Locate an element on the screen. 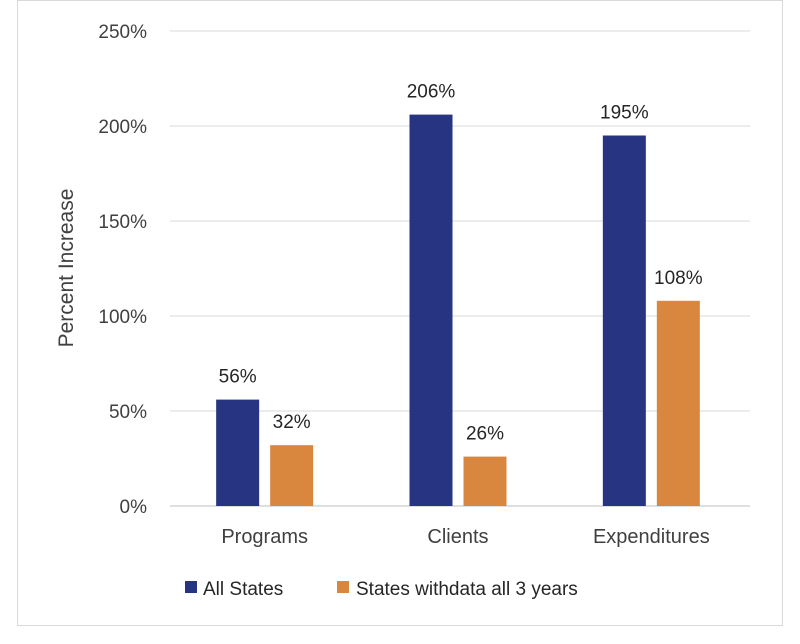 The image size is (800, 644). x-axis-categories: Programs Clients Expenditures is located at coordinates (465, 537).